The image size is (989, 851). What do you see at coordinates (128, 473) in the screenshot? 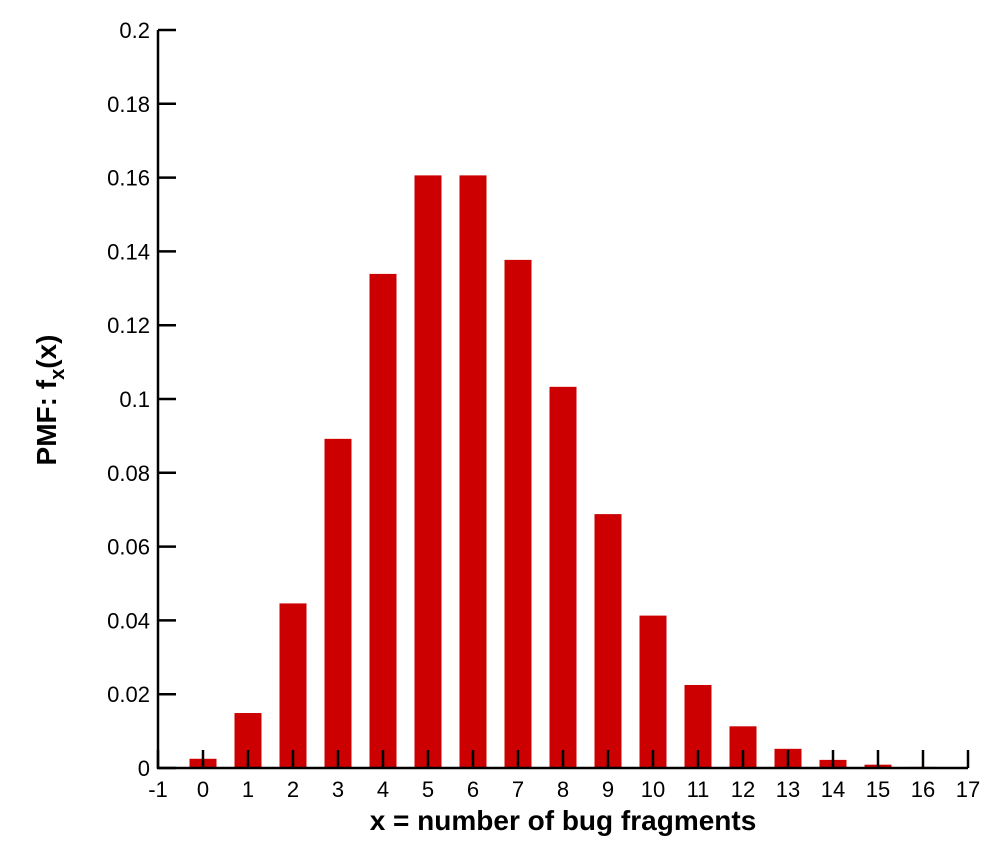
I see `y-tick-label: 0.08` at bounding box center [128, 473].